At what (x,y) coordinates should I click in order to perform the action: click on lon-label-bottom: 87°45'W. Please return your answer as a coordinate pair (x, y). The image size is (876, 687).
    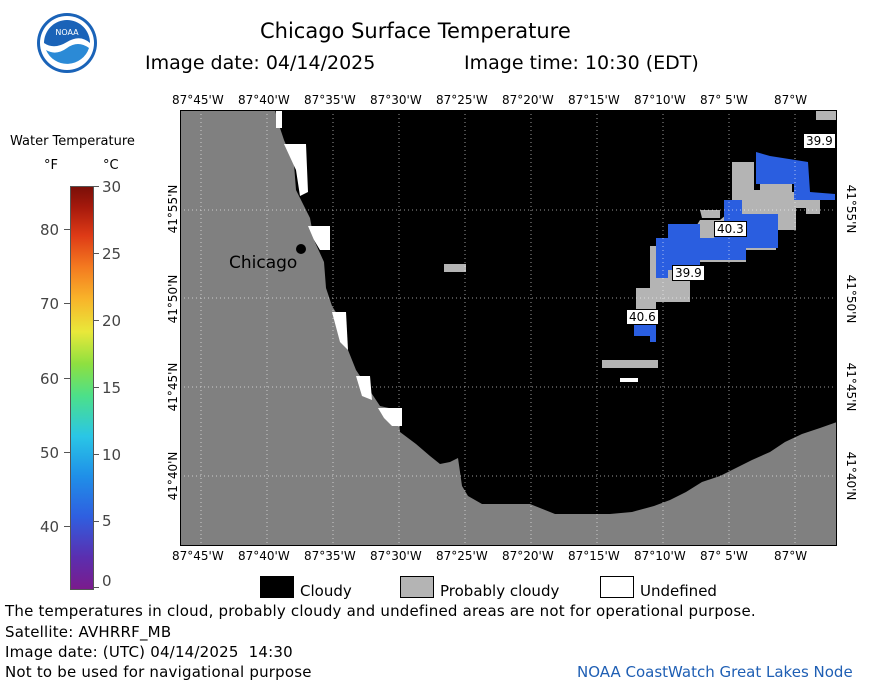
    Looking at the image, I should click on (198, 556).